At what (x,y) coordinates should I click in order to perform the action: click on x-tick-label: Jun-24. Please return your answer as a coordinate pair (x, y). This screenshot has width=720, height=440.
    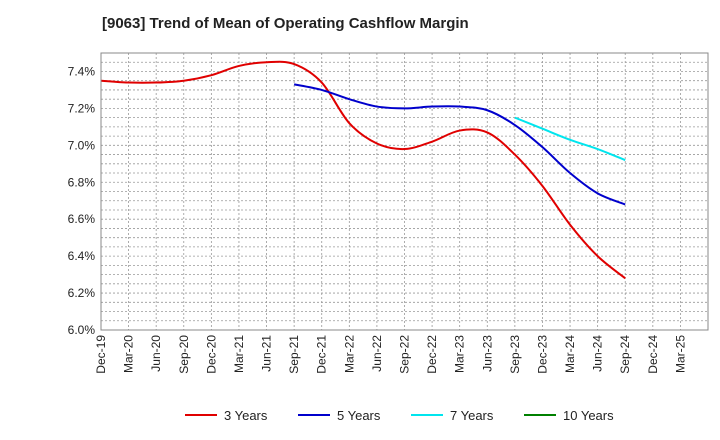
    Looking at the image, I should click on (598, 353).